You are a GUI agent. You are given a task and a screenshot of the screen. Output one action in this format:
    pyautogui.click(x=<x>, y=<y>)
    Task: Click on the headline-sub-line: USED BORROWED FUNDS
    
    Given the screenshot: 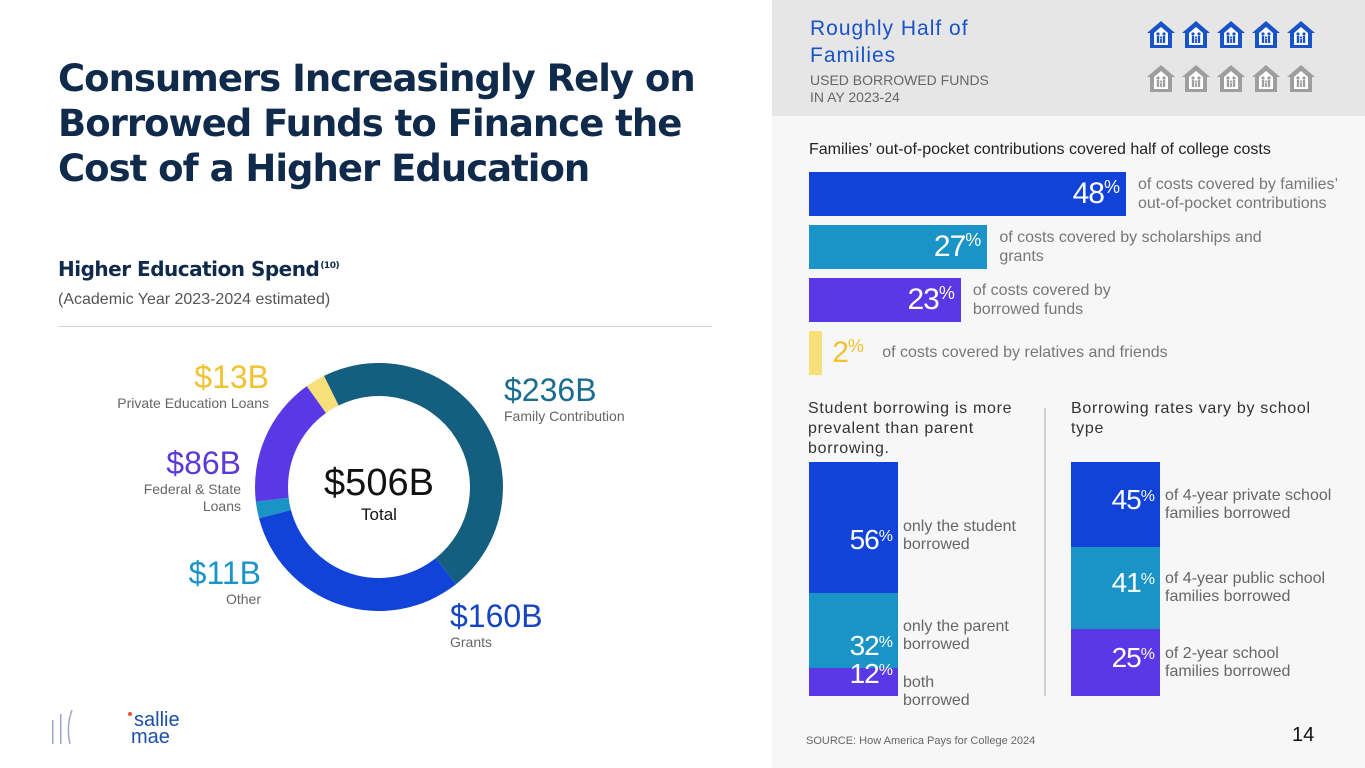 What is the action you would take?
    pyautogui.click(x=899, y=80)
    